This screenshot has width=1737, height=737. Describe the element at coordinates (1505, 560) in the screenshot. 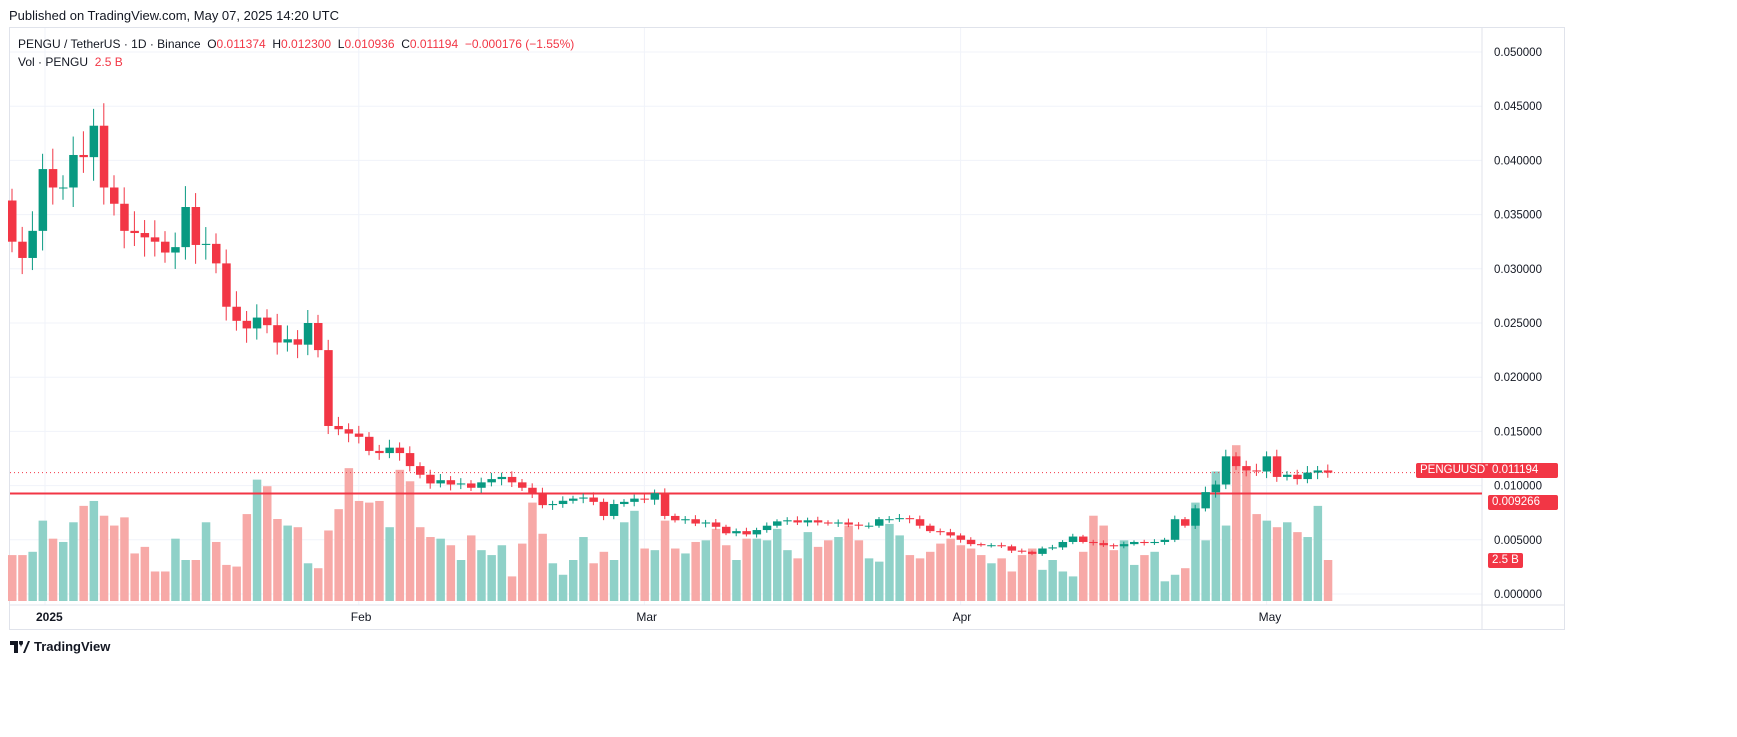

I see `volume-tag: 2.5 B` at that location.